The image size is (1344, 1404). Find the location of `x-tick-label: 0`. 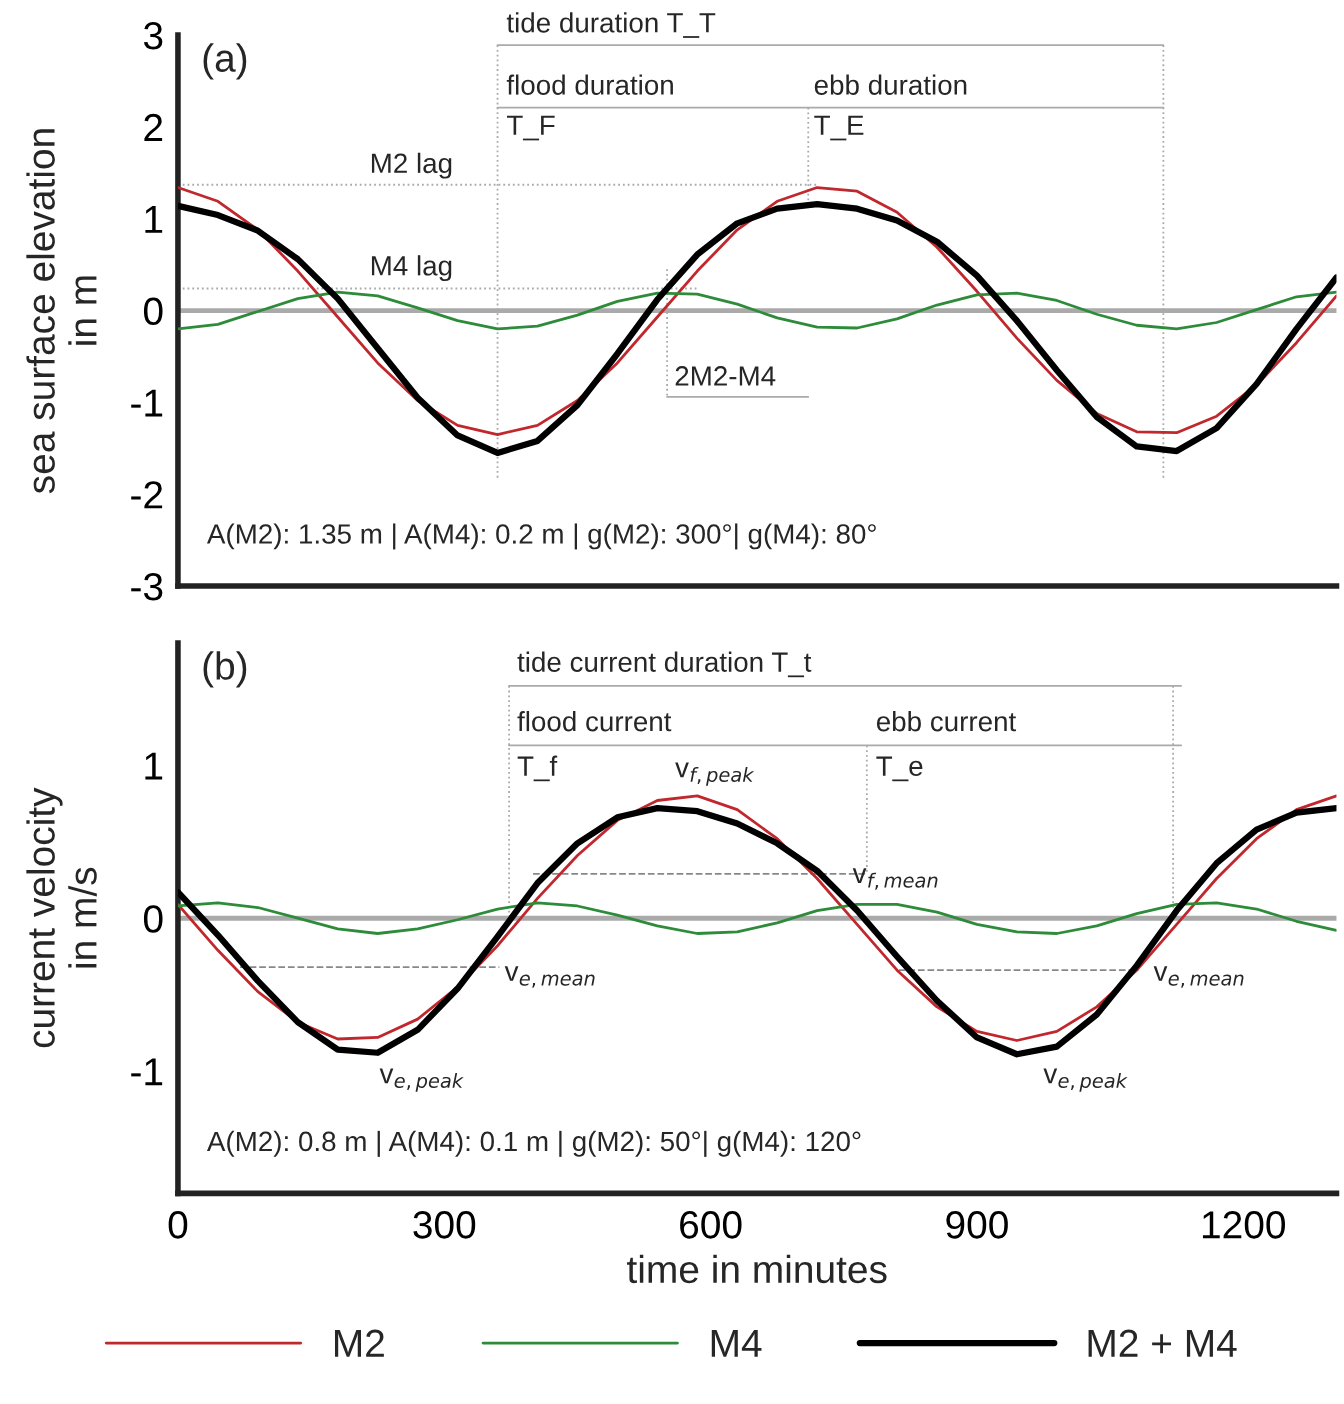

x-tick-label: 0 is located at coordinates (178, 1225).